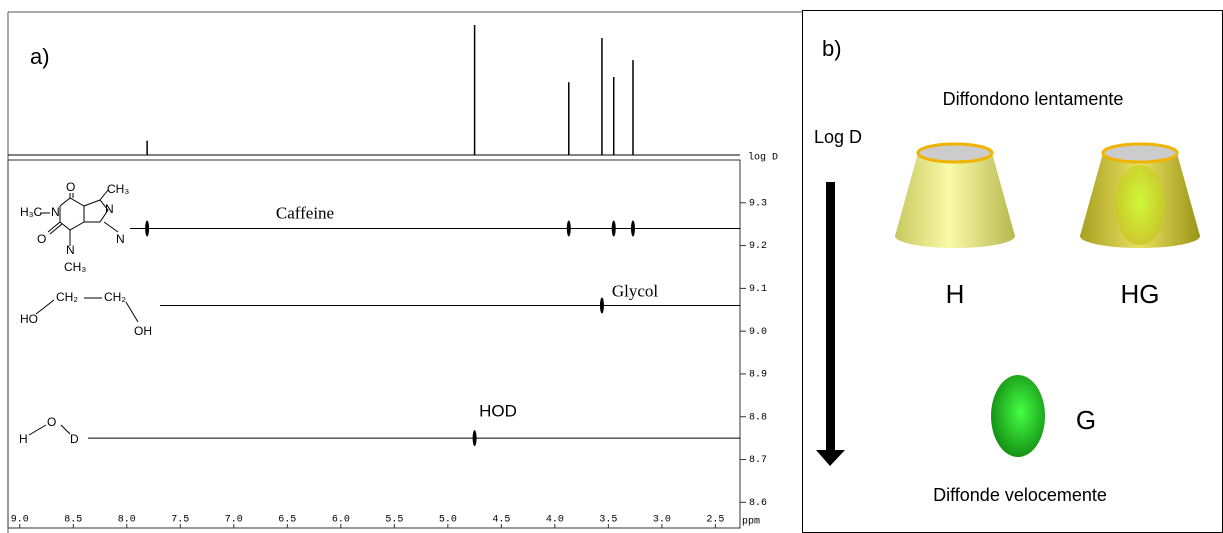  What do you see at coordinates (1033, 99) in the screenshot?
I see `caption: Diffondono lentamente` at bounding box center [1033, 99].